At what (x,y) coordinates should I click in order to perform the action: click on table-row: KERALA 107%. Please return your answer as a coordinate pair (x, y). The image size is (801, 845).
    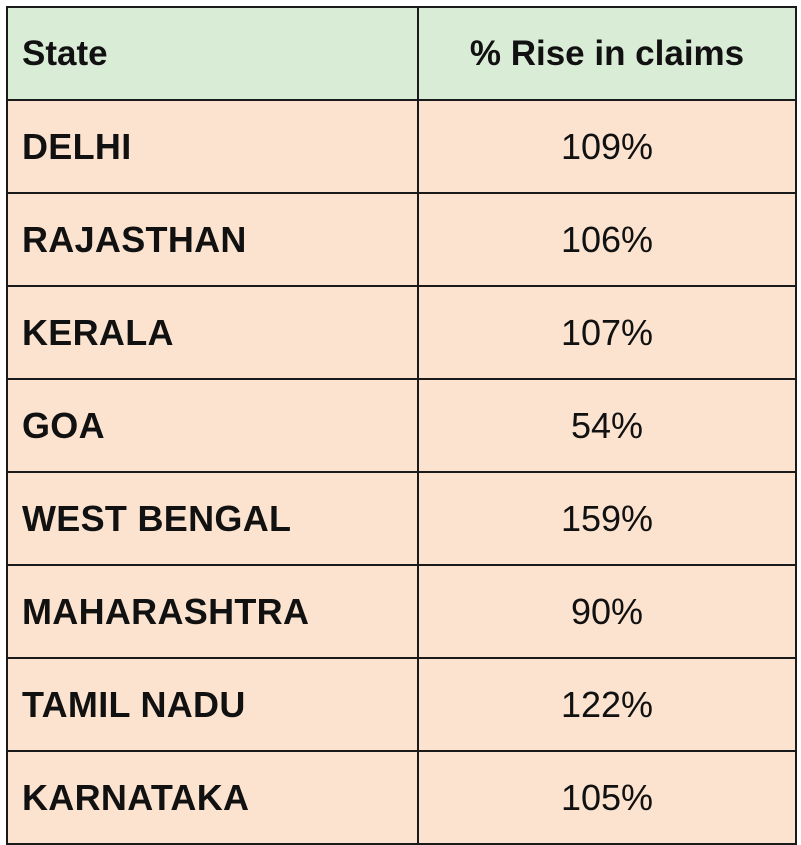
    Looking at the image, I should click on (401, 332).